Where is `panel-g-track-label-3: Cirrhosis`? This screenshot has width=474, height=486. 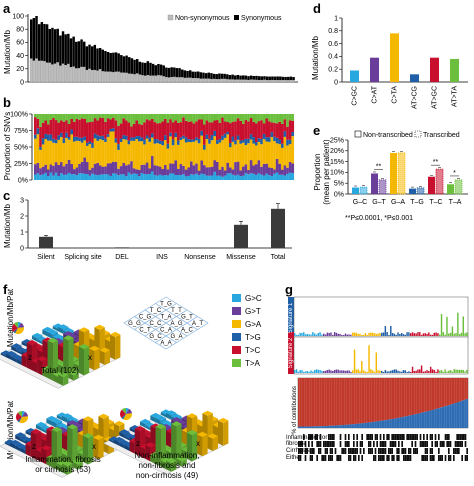 panel-g-track-label-3: Cirrhosis is located at coordinates (298, 451).